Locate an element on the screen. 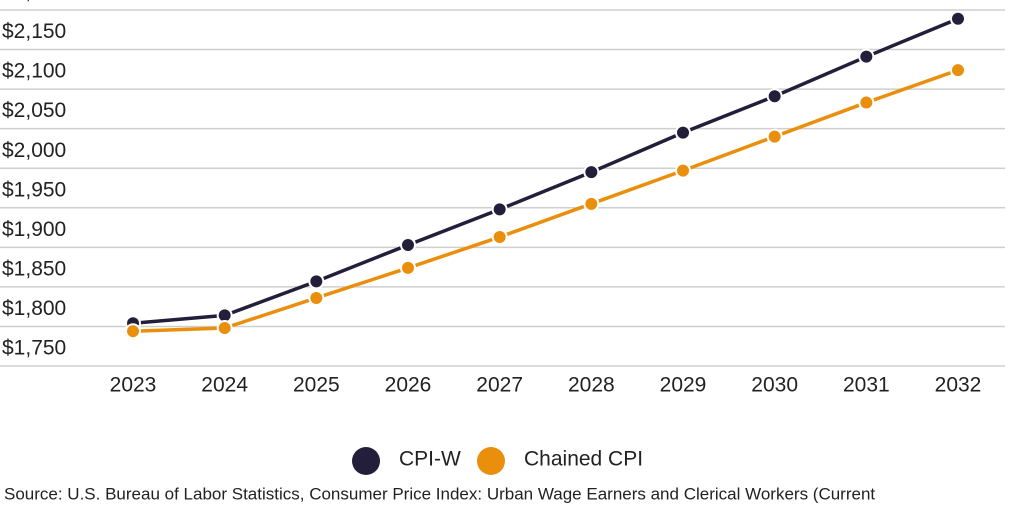 This screenshot has height=517, width=1024. x-tick-label: 2023 is located at coordinates (133, 385).